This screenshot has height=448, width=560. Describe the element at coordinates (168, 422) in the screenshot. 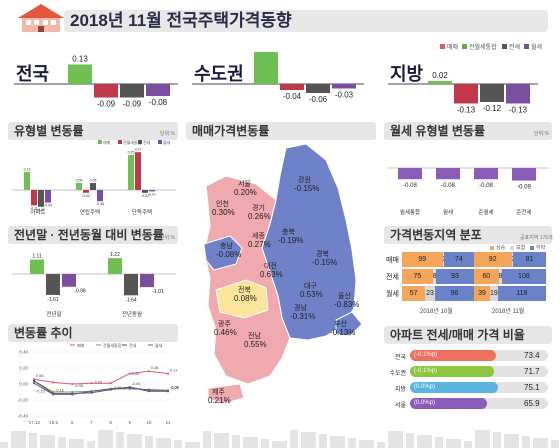

I see `x-tick-label: 11` at that location.